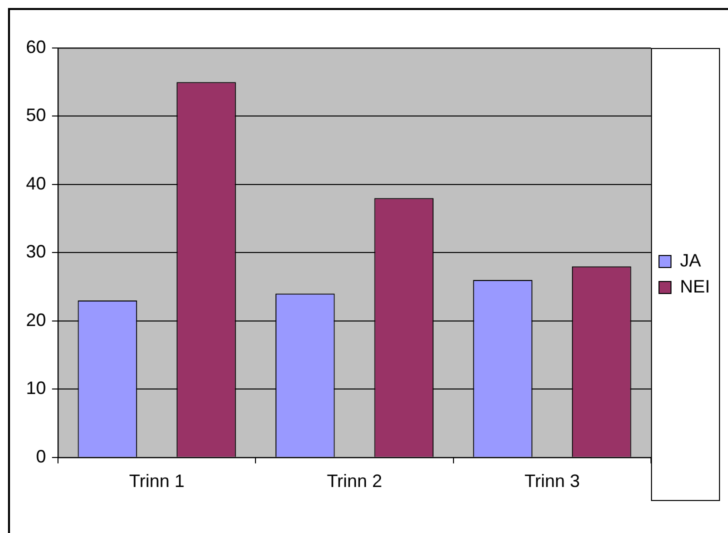 Image resolution: width=728 pixels, height=533 pixels. What do you see at coordinates (36, 183) in the screenshot?
I see `y-tick-label: 40` at bounding box center [36, 183].